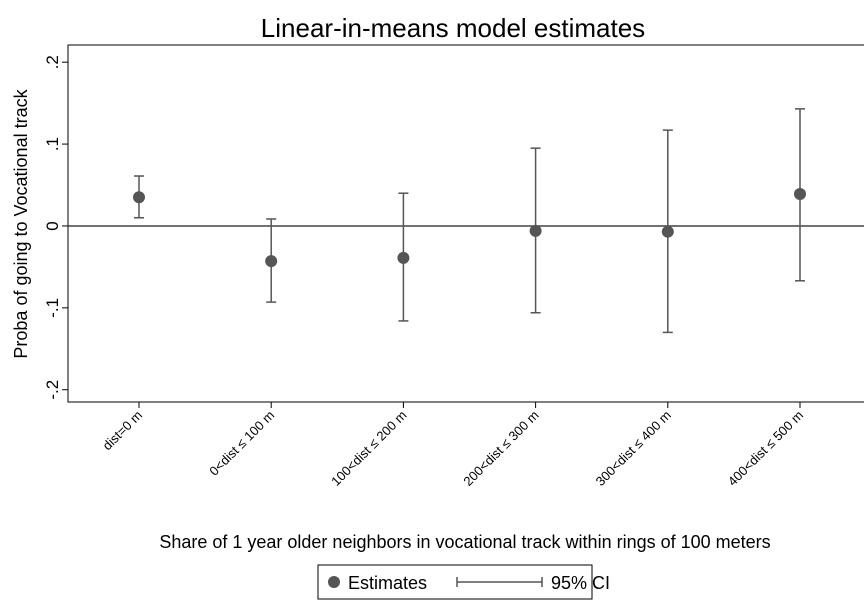  What do you see at coordinates (334, 582) in the screenshot?
I see `legend-marker` at bounding box center [334, 582].